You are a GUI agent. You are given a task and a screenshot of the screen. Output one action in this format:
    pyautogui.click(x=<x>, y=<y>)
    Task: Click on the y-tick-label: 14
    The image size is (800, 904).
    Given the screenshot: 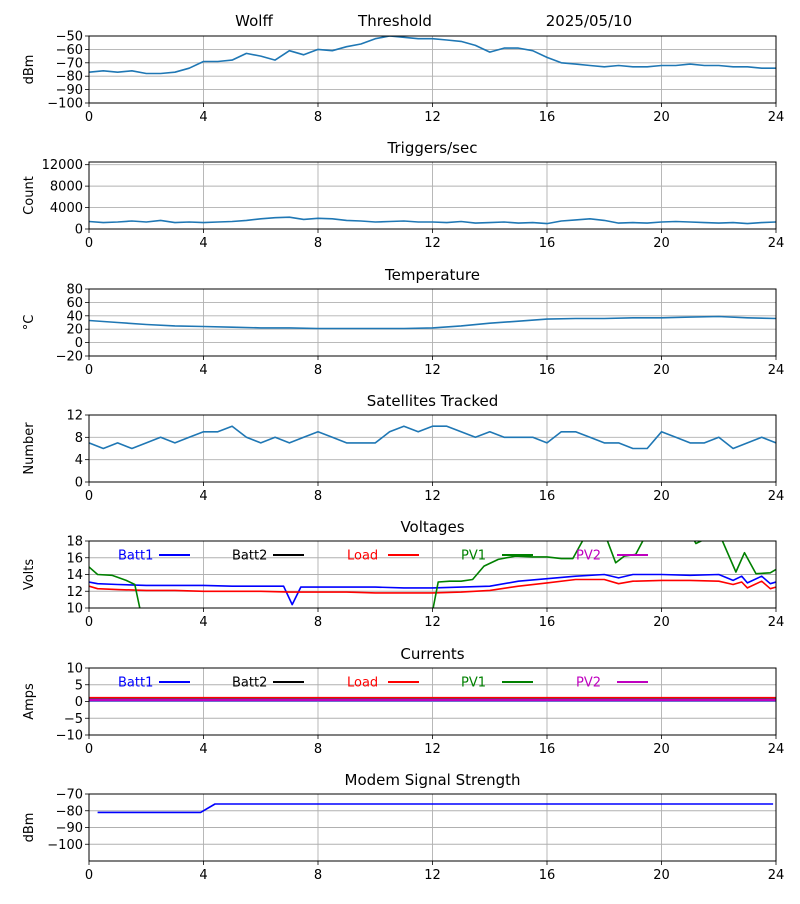 What is the action you would take?
    pyautogui.click(x=74, y=575)
    